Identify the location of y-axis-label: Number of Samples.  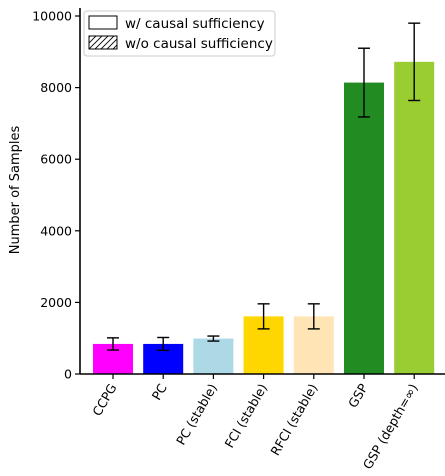
(15, 190).